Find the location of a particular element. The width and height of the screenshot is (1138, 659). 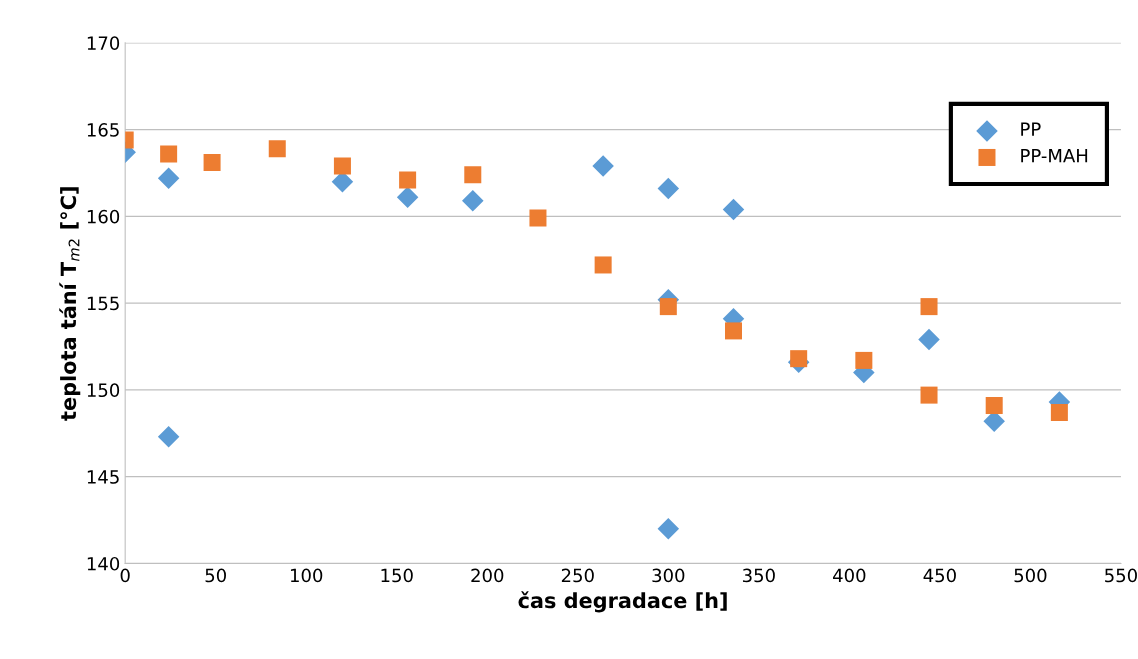

x-tick-label: 0 is located at coordinates (125, 575).